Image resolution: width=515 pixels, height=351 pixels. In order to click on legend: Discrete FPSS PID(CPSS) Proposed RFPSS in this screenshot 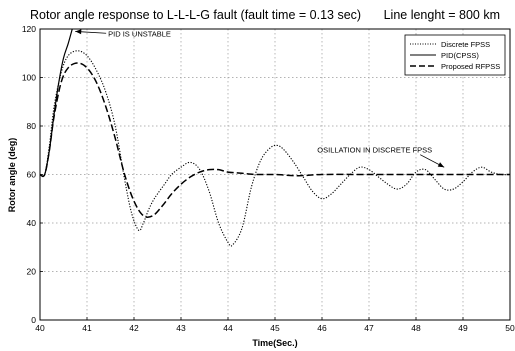, I will do `click(455, 55)`.